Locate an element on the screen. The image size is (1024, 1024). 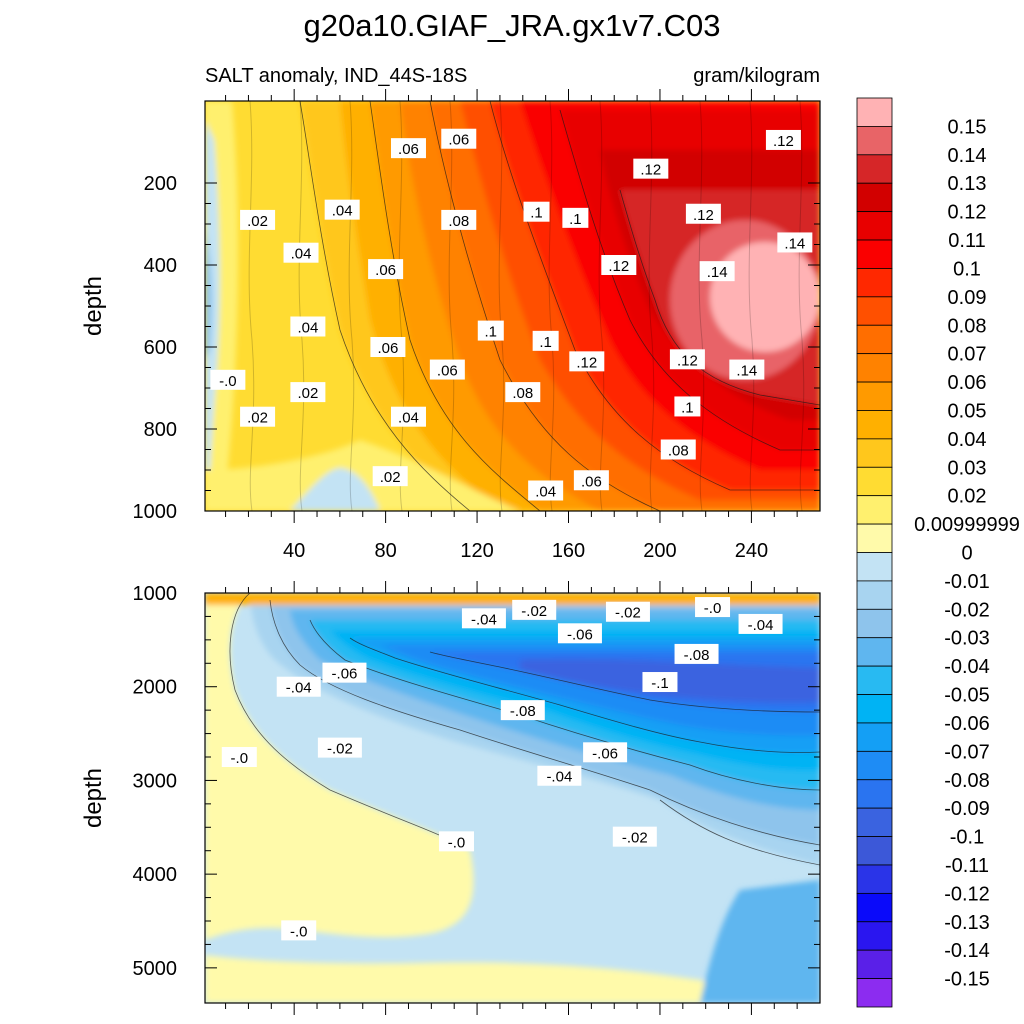
colorbar-label: -0.03 is located at coordinates (967, 639).